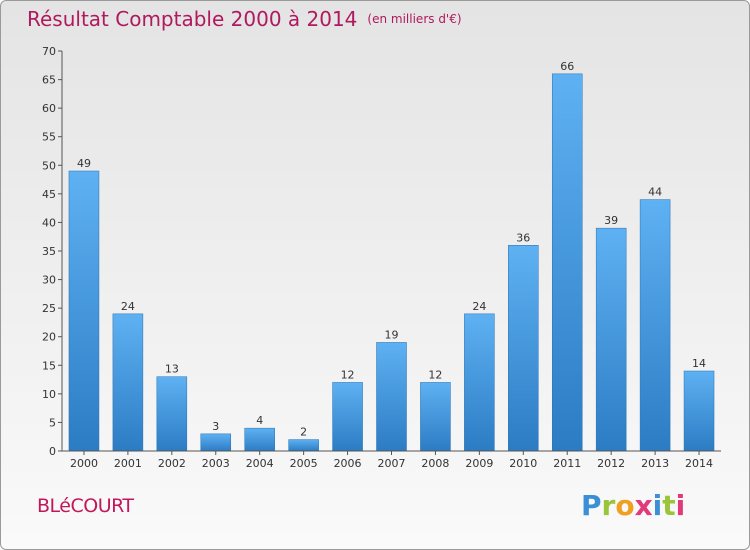 This screenshot has height=550, width=750. I want to click on y-tick-label: 45, so click(49, 194).